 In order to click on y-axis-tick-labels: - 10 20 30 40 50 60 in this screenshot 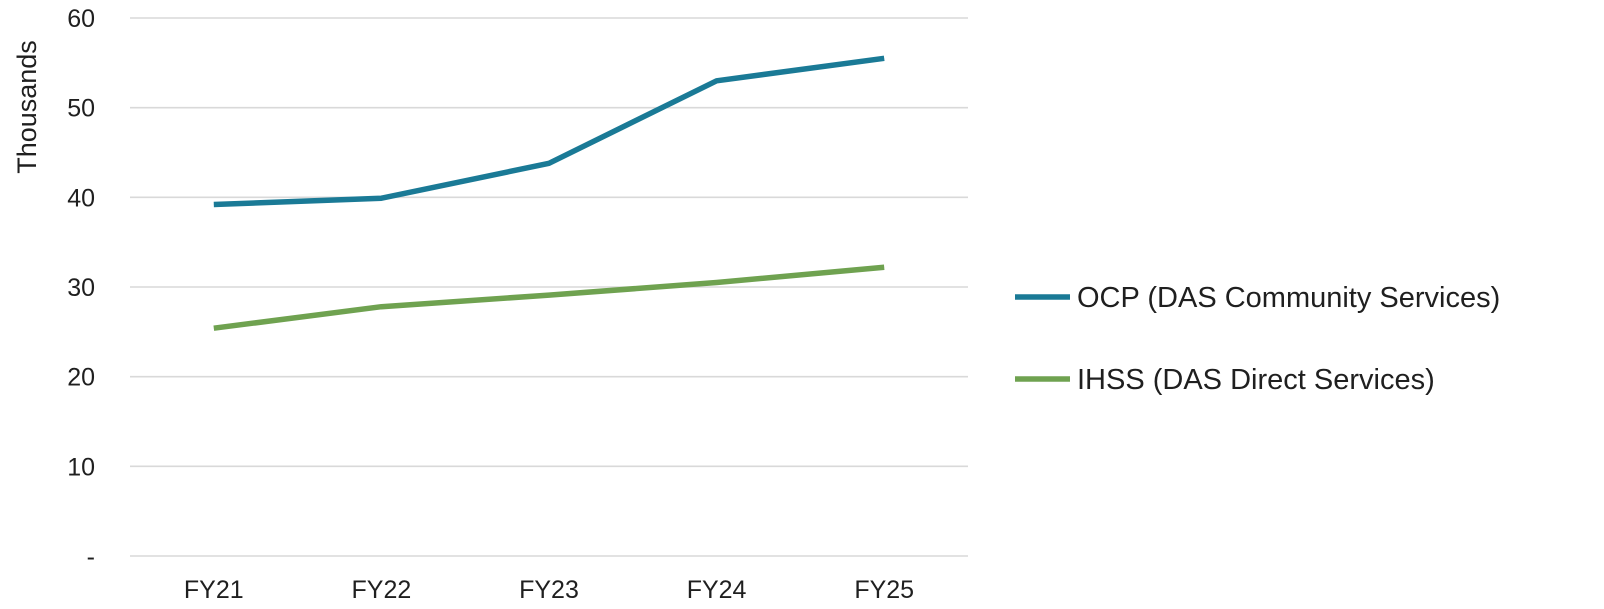, I will do `click(81, 288)`.